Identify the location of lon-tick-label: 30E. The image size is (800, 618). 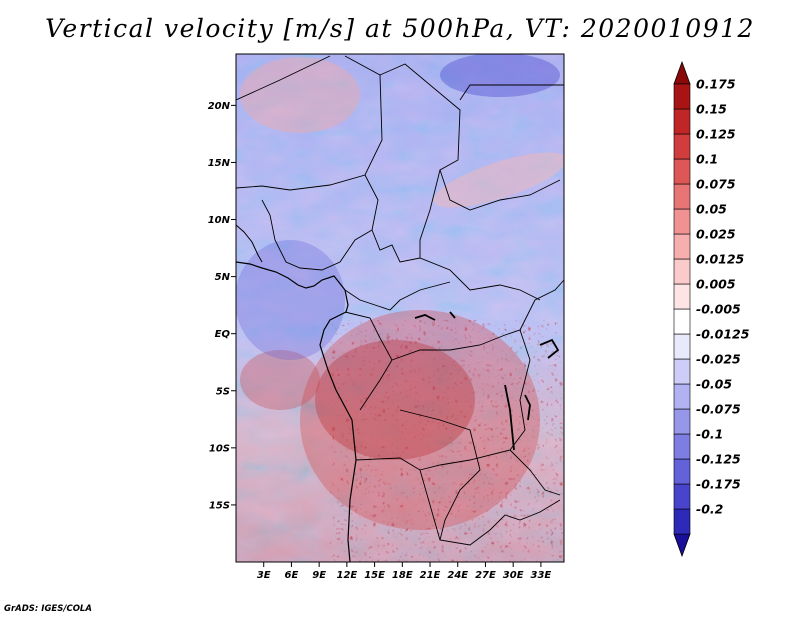
(513, 575).